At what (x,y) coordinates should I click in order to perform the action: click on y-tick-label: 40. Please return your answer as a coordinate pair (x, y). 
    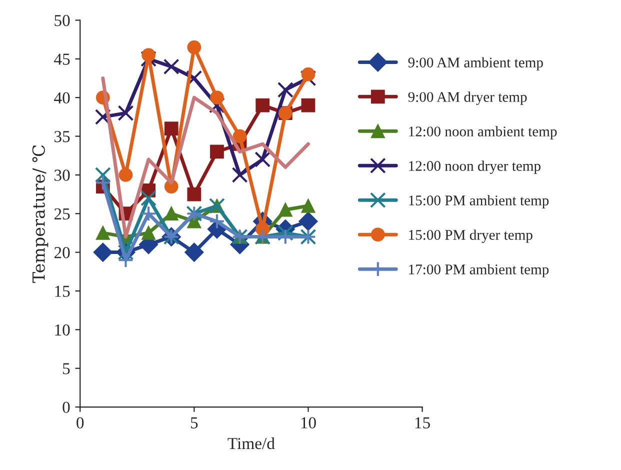
    Looking at the image, I should click on (62, 98).